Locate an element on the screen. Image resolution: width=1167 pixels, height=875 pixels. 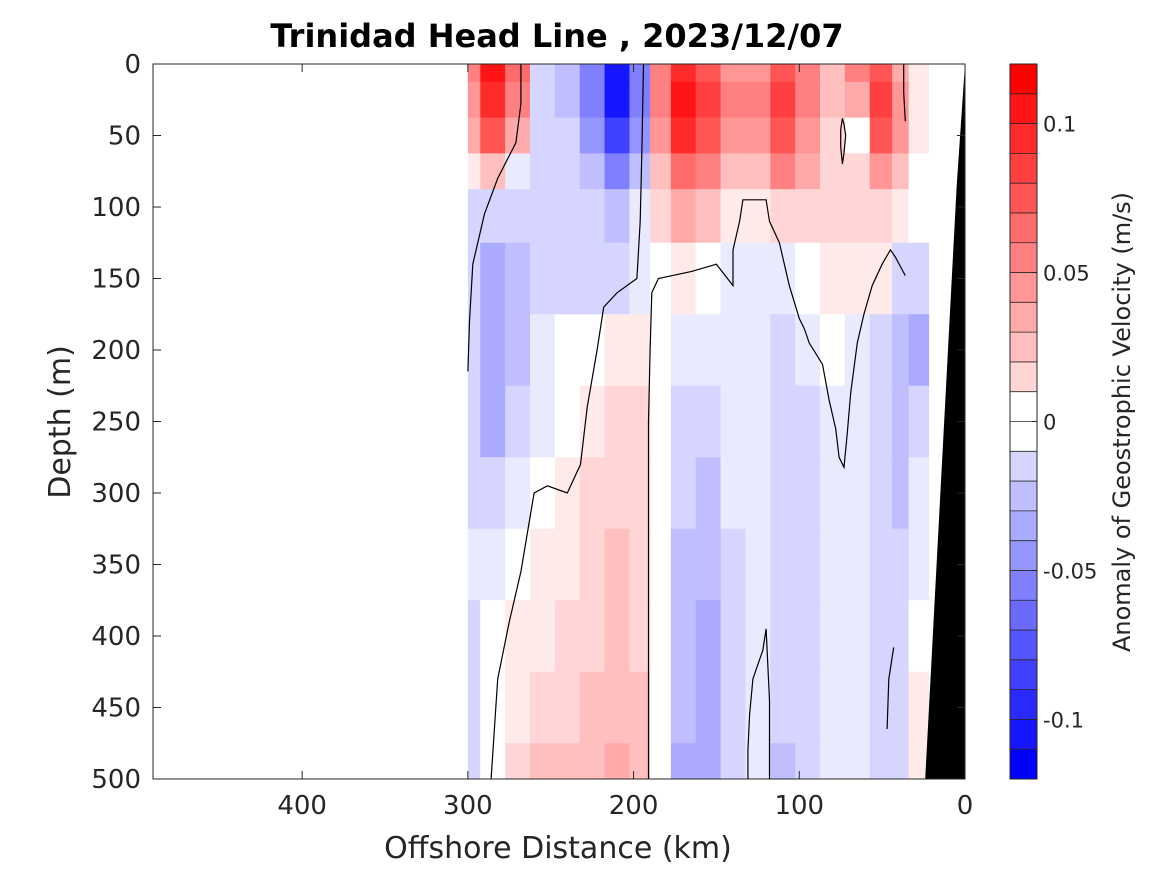
x-tick-label: 300 is located at coordinates (468, 806).